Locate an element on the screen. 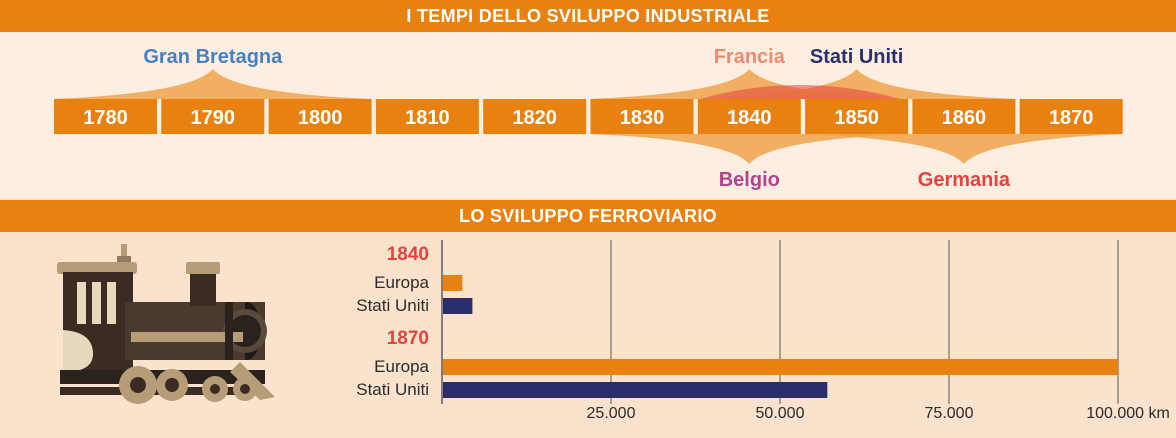 Image resolution: width=1176 pixels, height=438 pixels. country-label: Stati Uniti is located at coordinates (856, 57).